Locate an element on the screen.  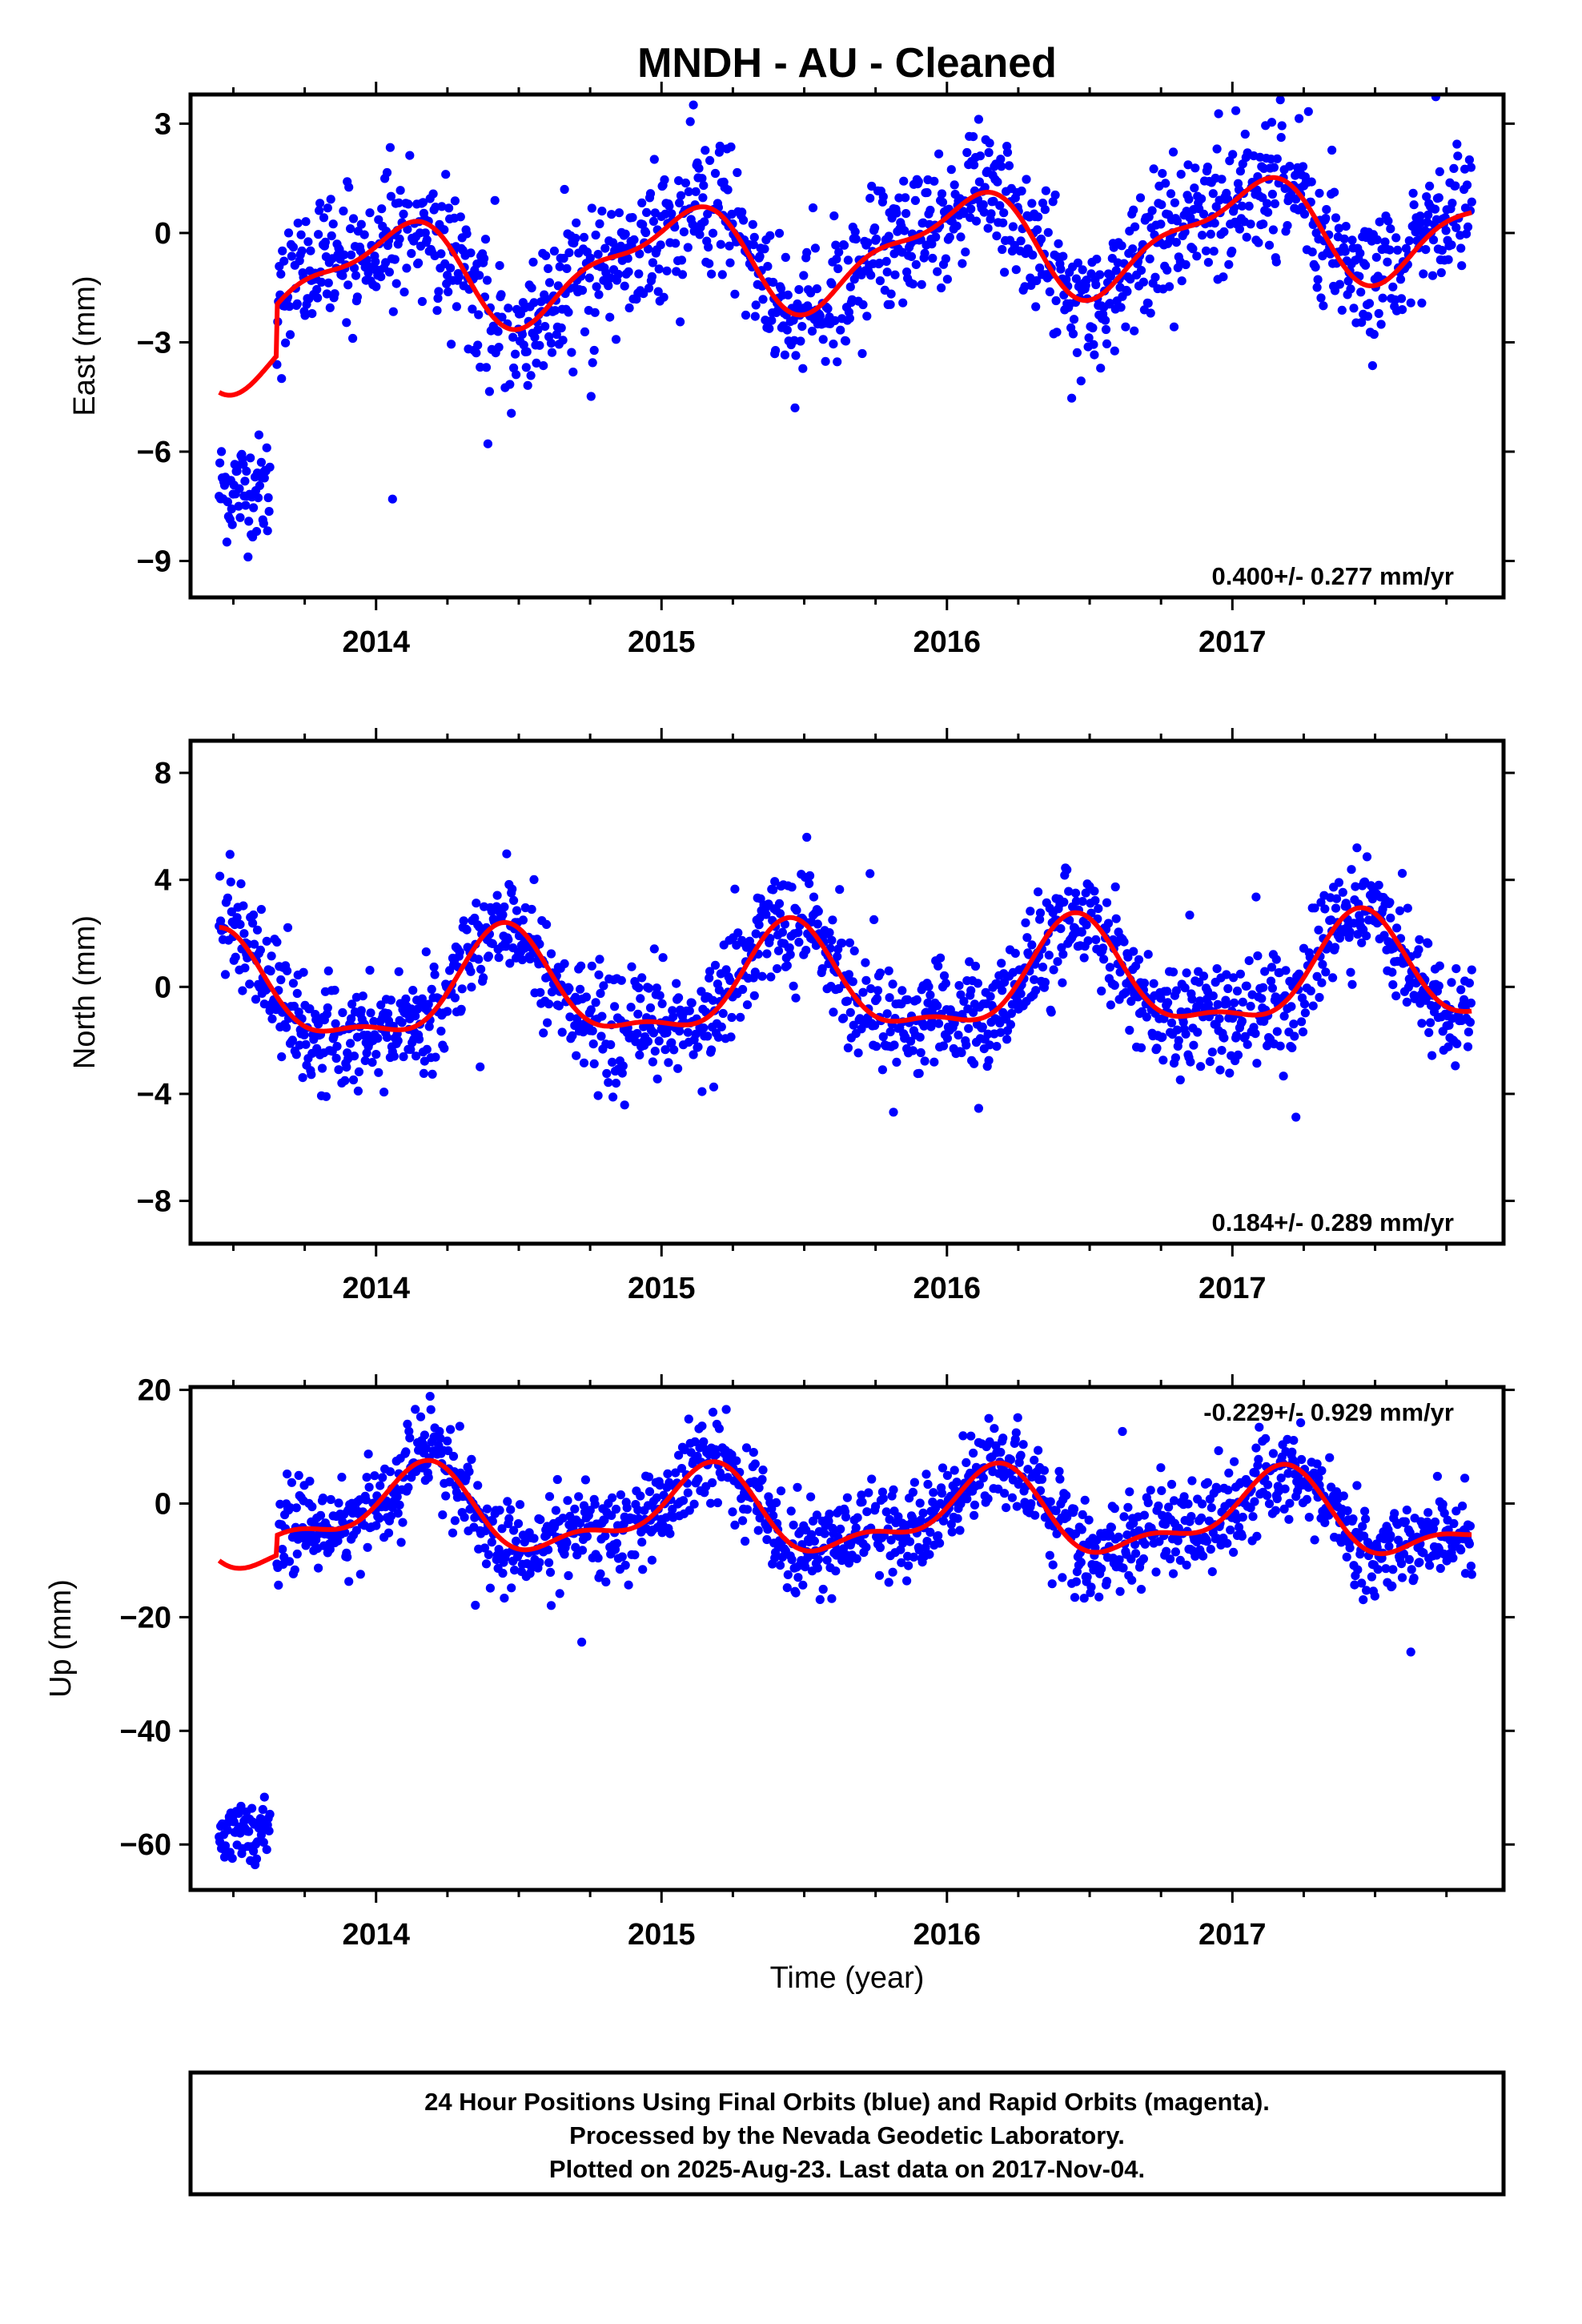
x-tick-label: 2016 is located at coordinates (948, 642).